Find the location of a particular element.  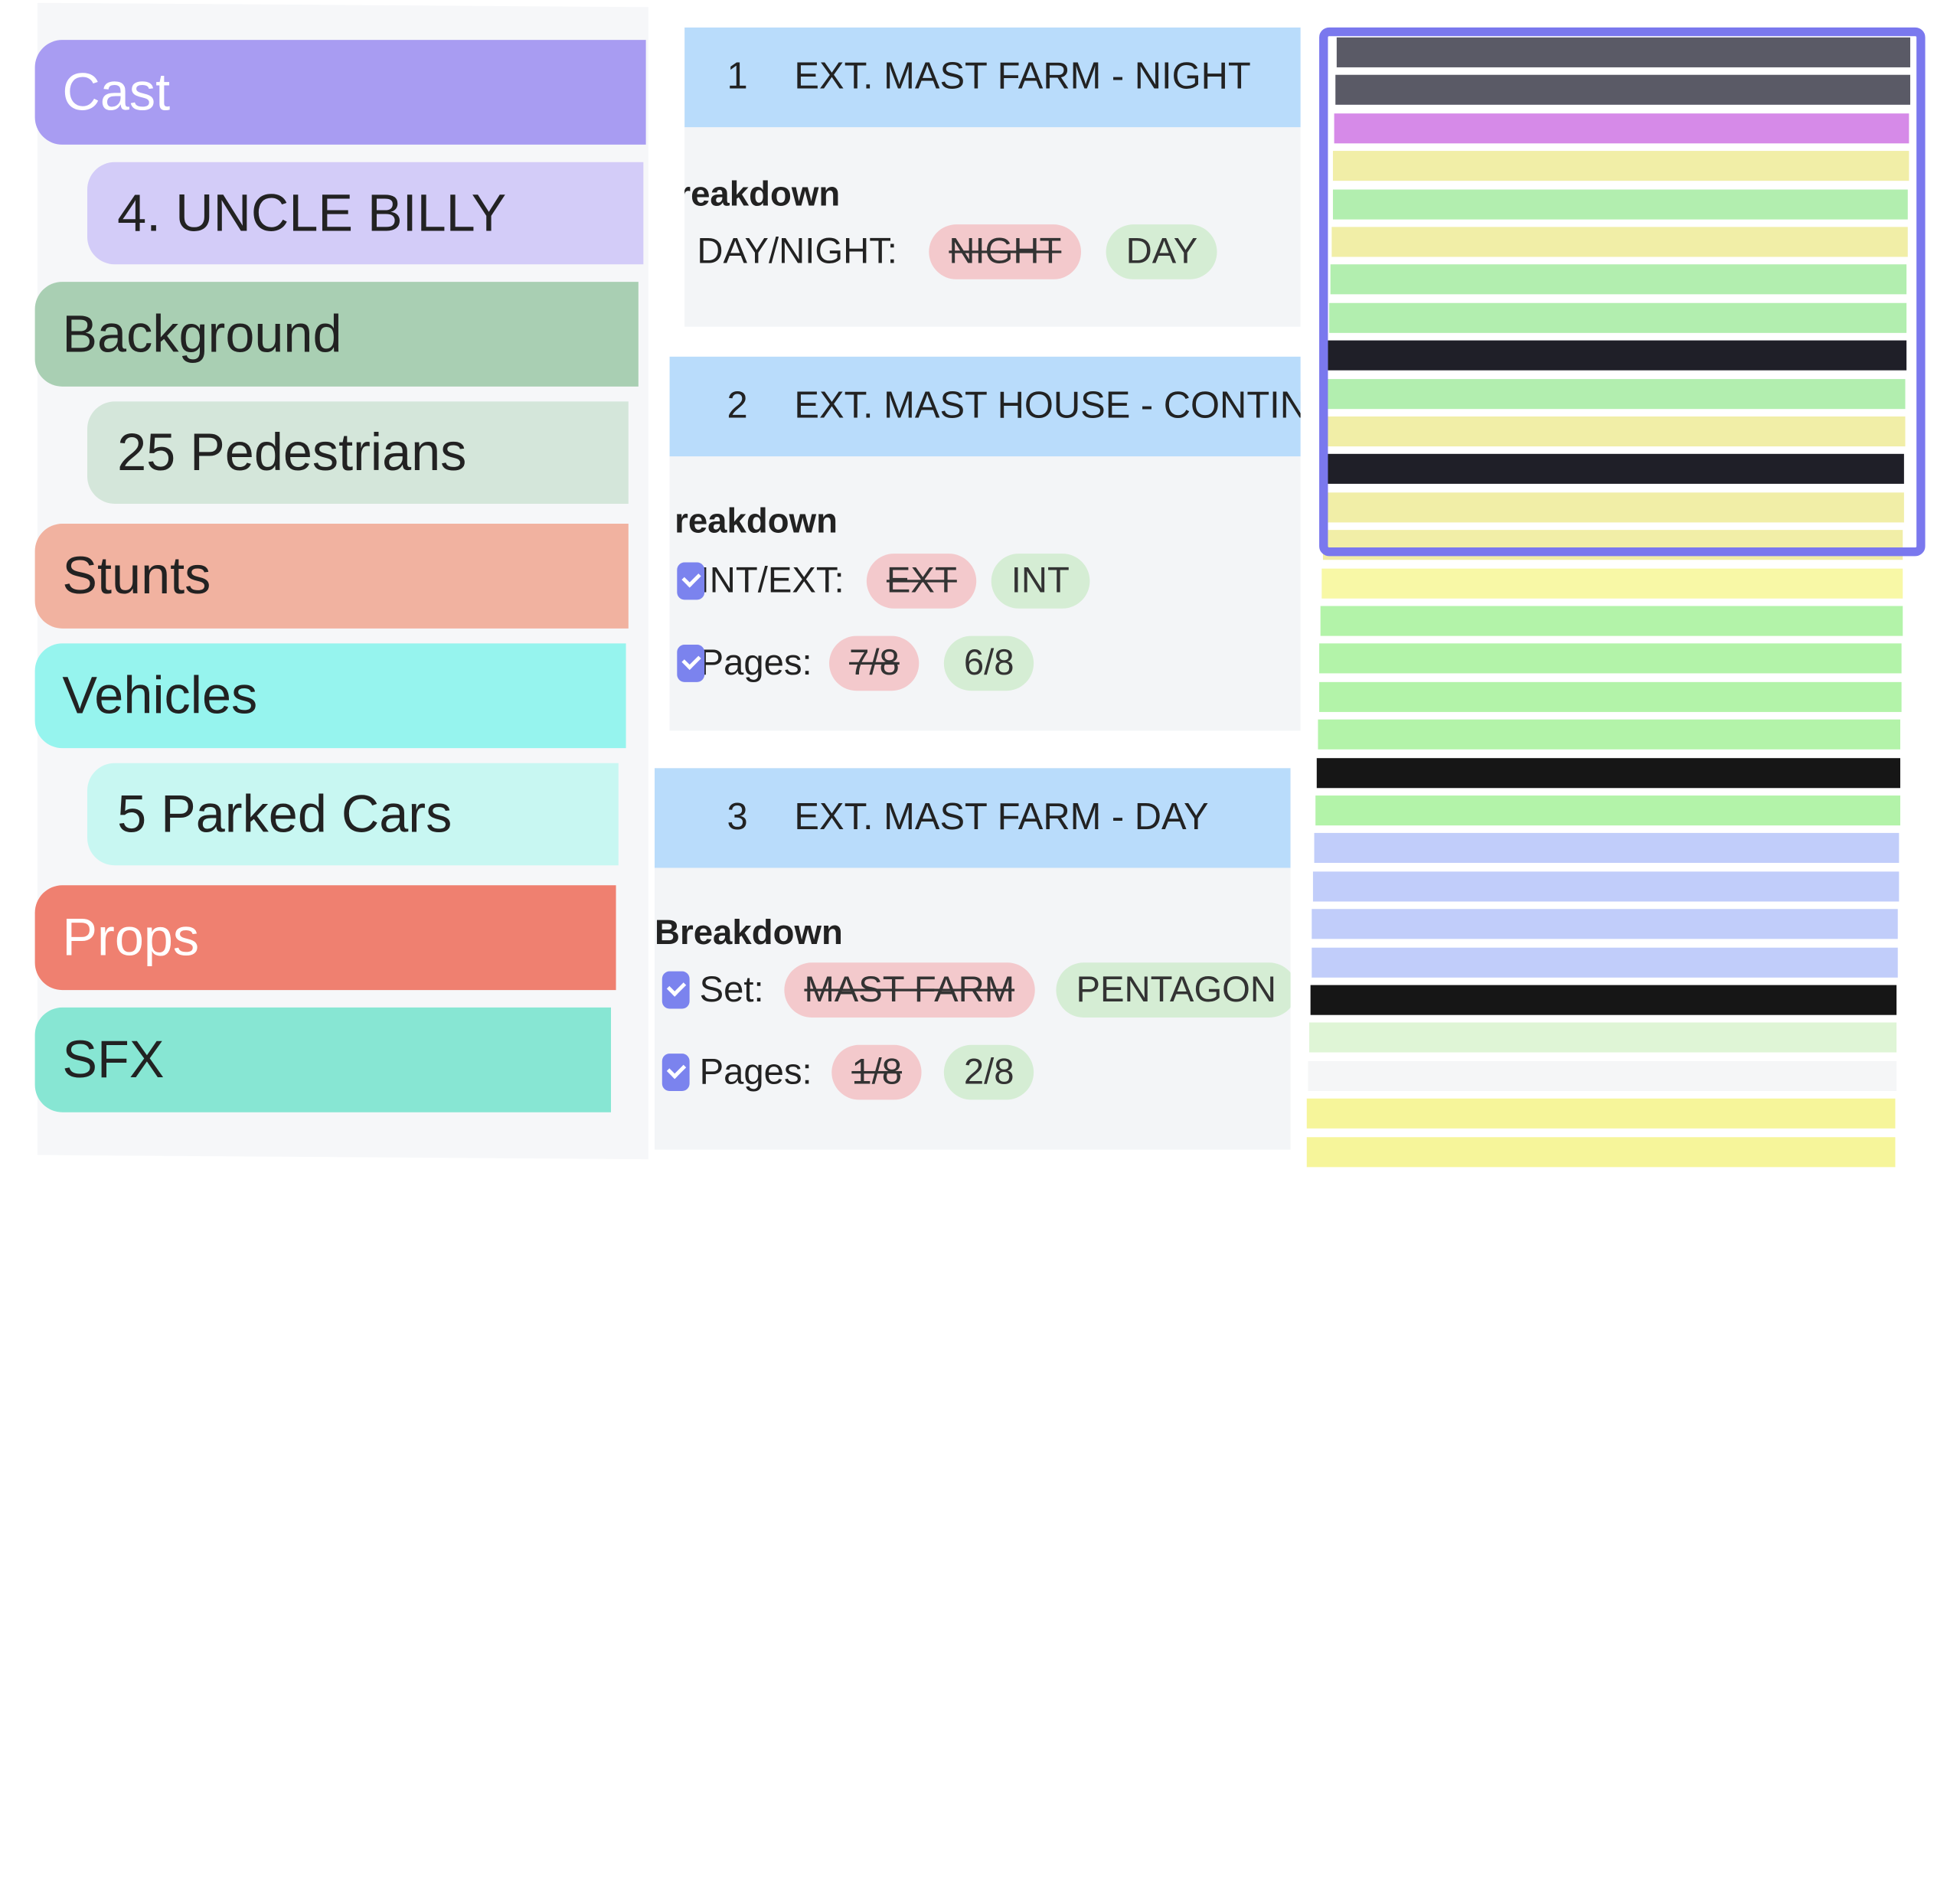

scene-number: 1 is located at coordinates (737, 77).